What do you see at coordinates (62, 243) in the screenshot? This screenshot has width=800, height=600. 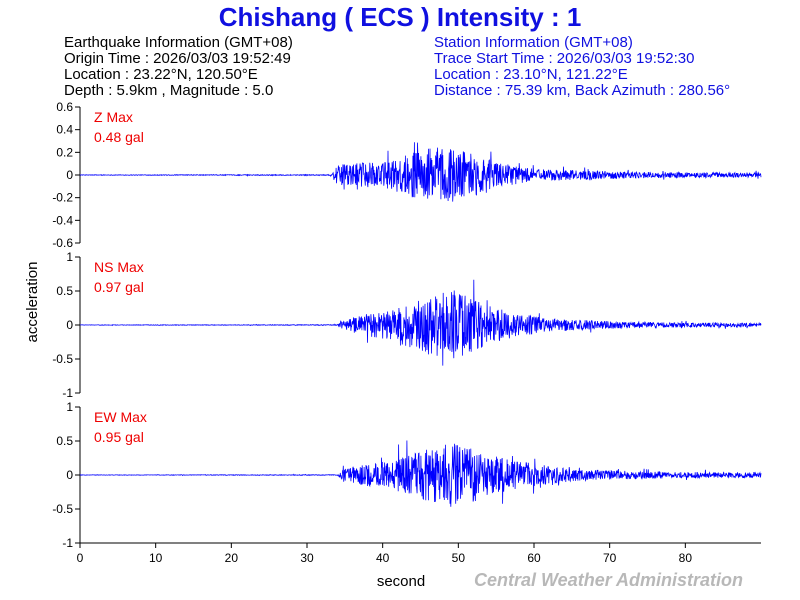 I see `y-tick-label: -0.6` at bounding box center [62, 243].